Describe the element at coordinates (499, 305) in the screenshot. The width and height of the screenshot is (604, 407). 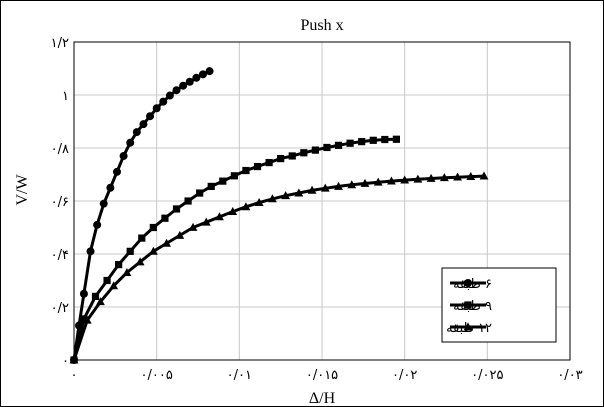
I see `legend: ۶ طبقه ۹ طبقه ۱۲ طبقه` at that location.